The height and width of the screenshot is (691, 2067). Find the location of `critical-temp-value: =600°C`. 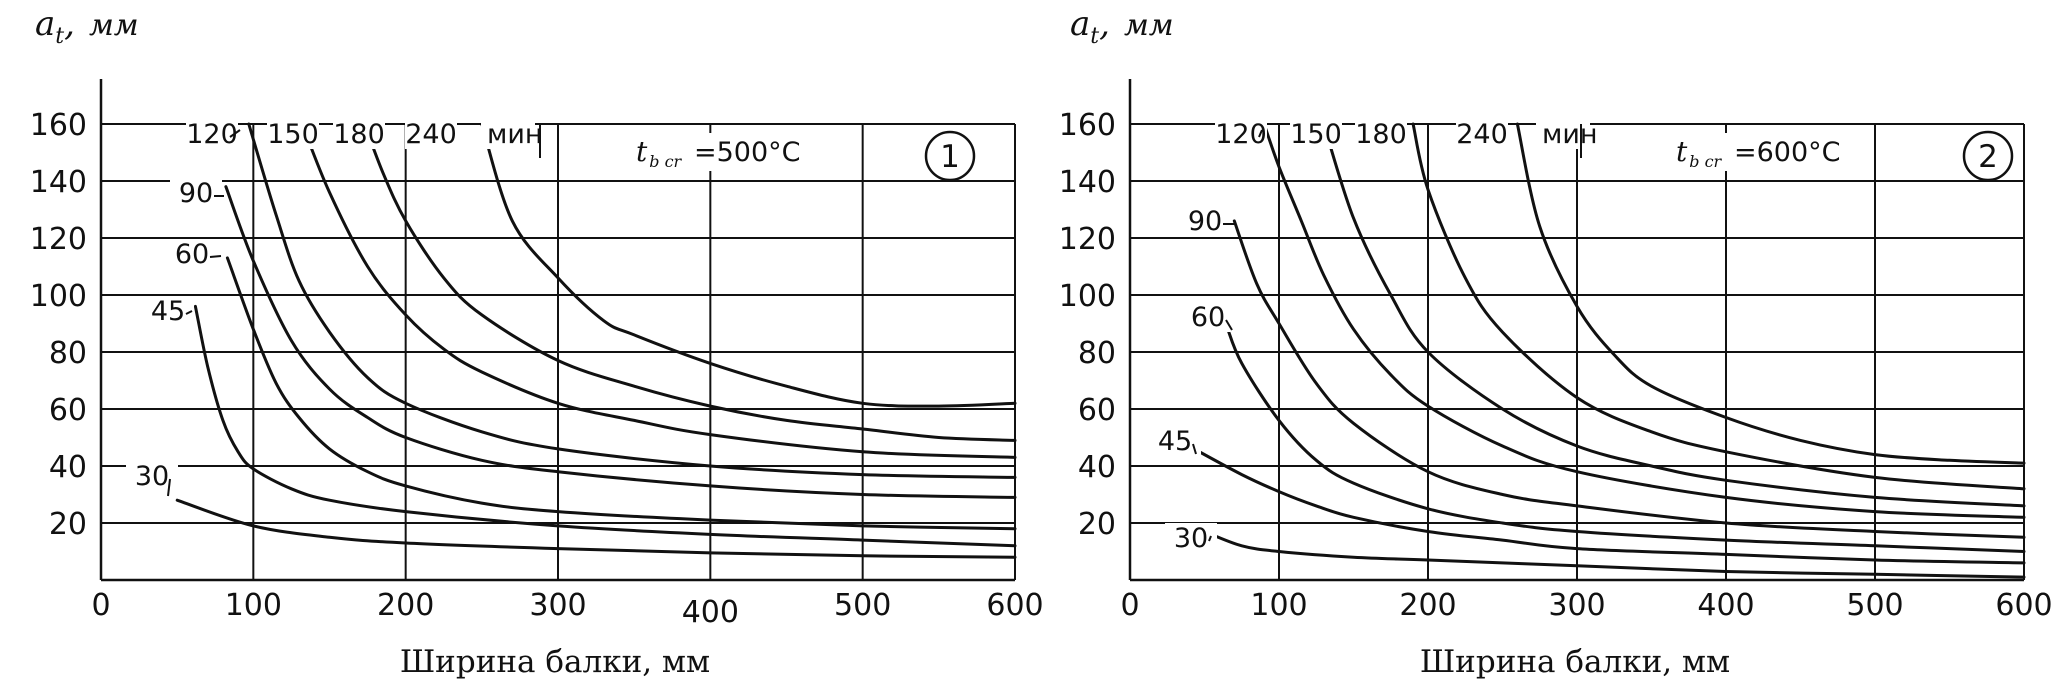

critical-temp-value: =600°C is located at coordinates (1787, 152).